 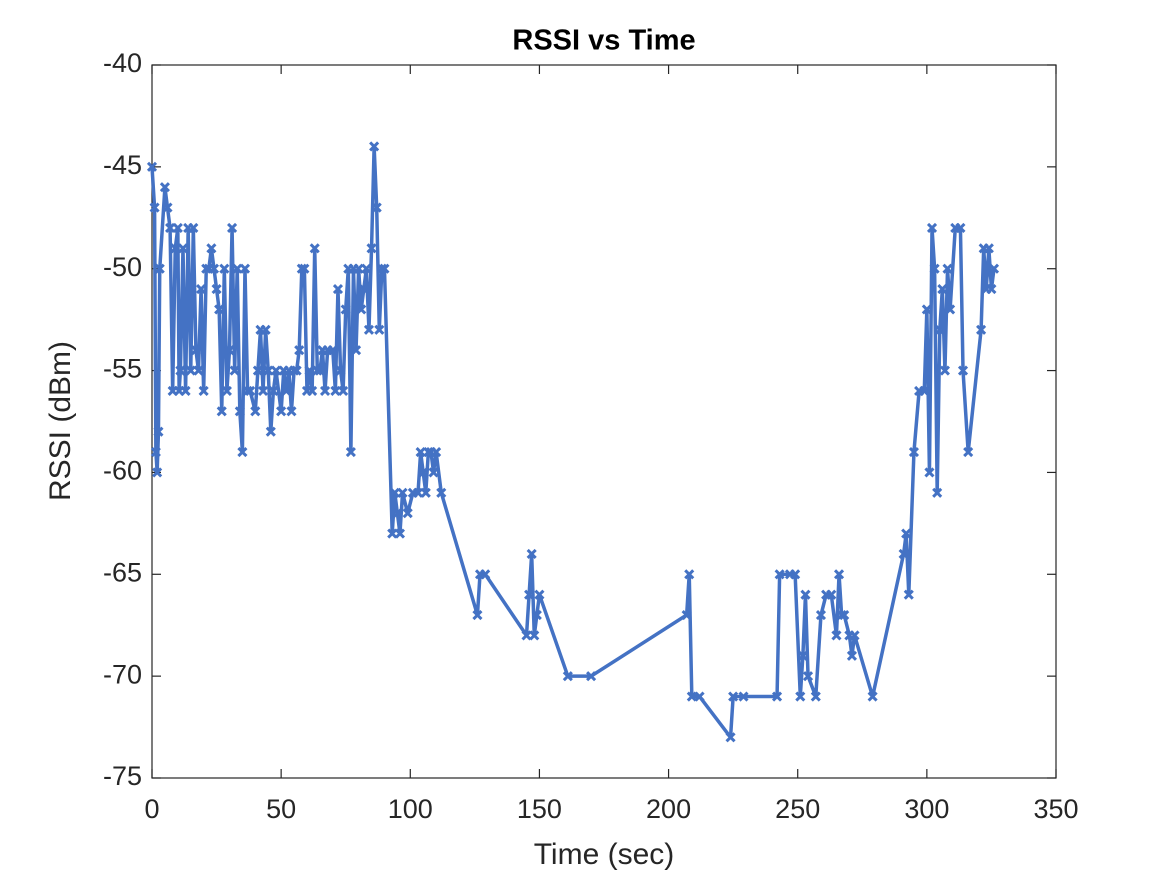 I want to click on chart-title: RSSI vs Time, so click(x=603, y=41).